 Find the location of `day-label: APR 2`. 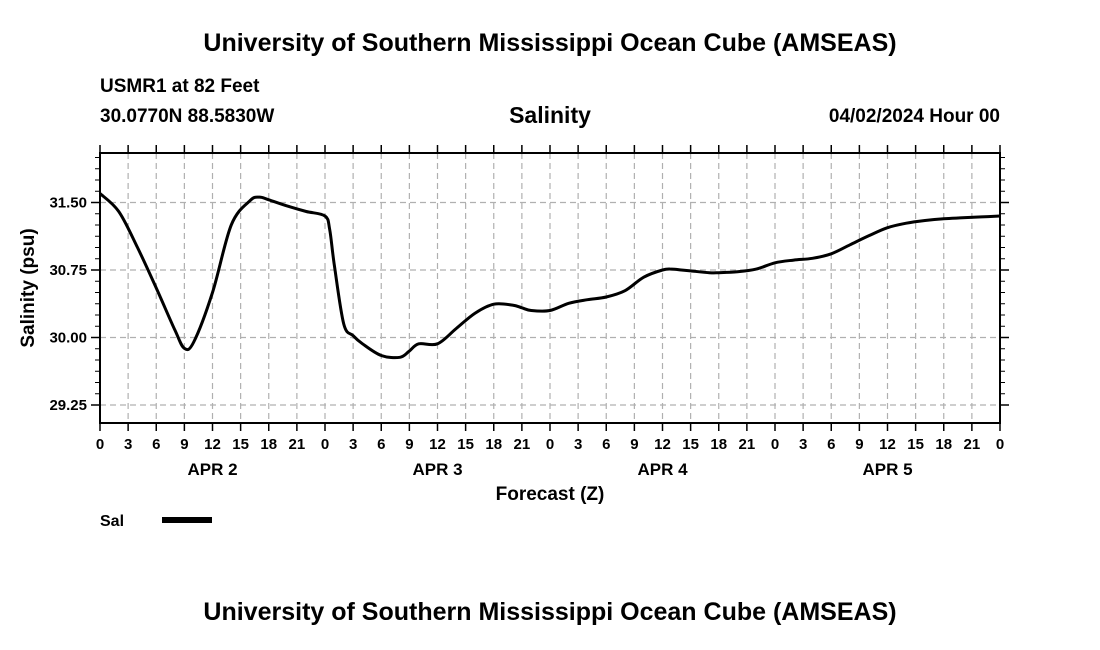

day-label: APR 2 is located at coordinates (212, 469).